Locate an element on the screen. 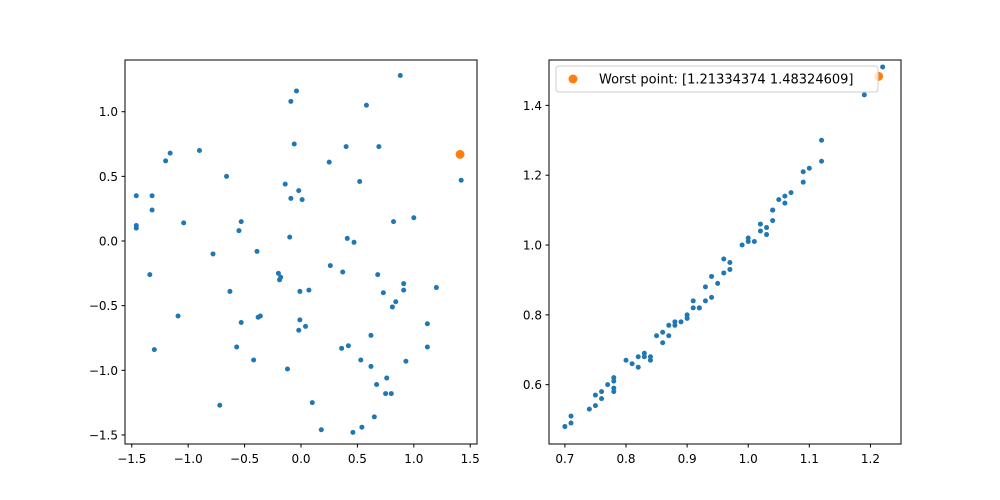  left-x-axis-ticks: −1.5 −1.0 −0.5 0.0 0.5 1.0 1.5 is located at coordinates (298, 455).